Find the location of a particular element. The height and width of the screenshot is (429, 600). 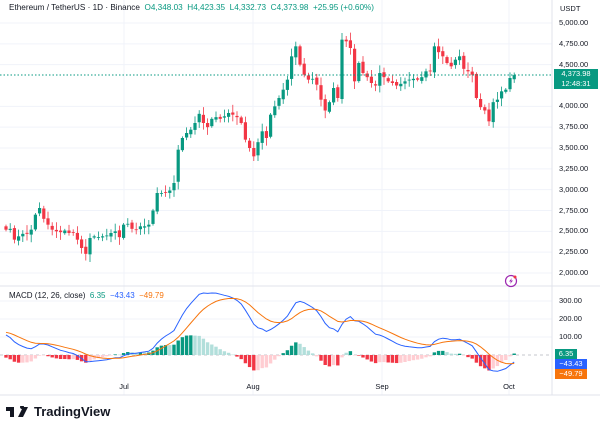

tradingview-logo: TradingView is located at coordinates (58, 411).